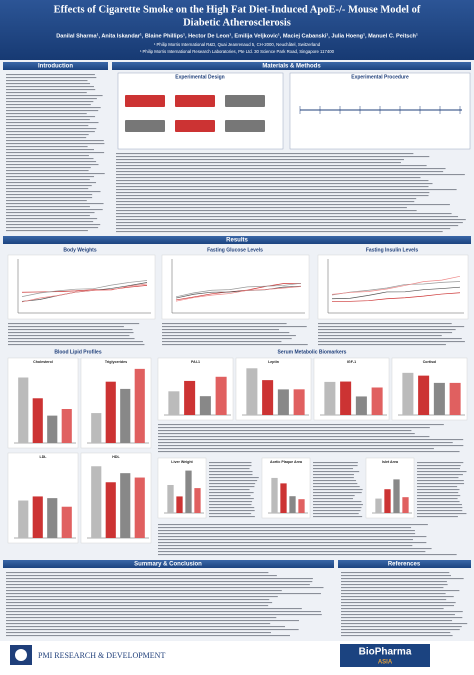  Describe the element at coordinates (168, 565) in the screenshot. I see `section-title: Summary & Conclusion` at that location.